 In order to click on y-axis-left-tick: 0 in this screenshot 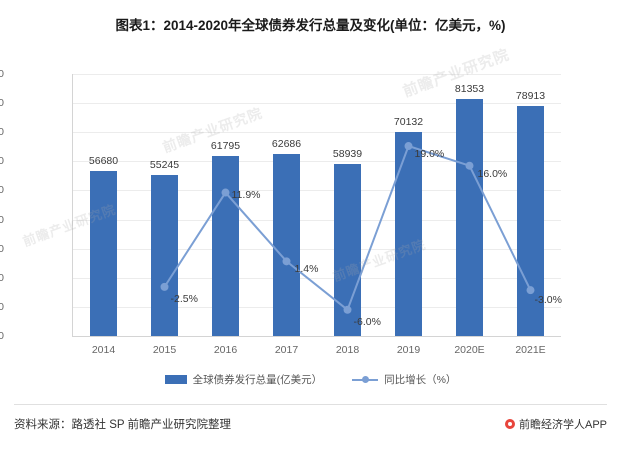, I will do `click(2, 336)`.